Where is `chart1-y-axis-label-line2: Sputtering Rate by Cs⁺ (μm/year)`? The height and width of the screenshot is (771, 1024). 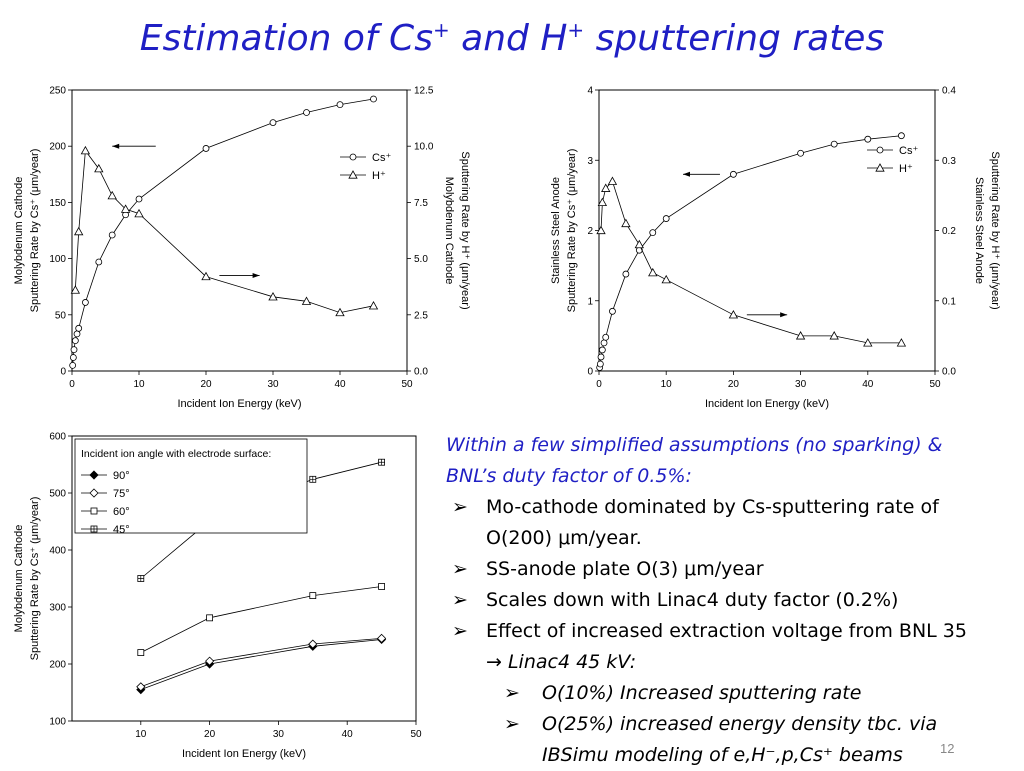
chart1-y-axis-label-line2: Sputtering Rate by Cs⁺ (μm/year) is located at coordinates (35, 231).